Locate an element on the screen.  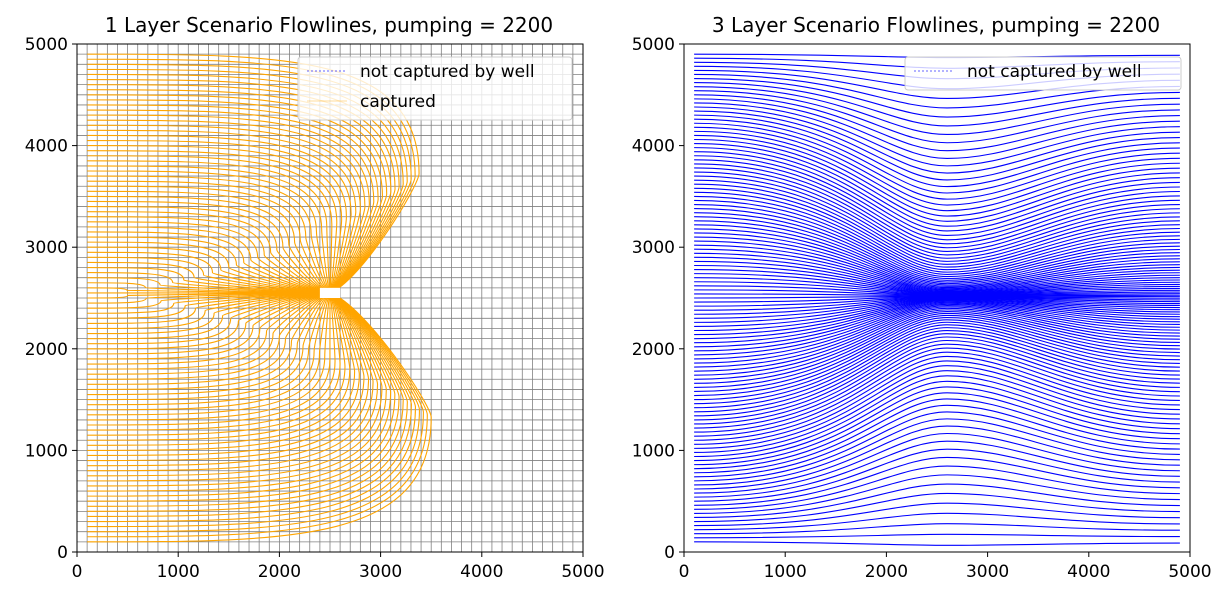
x-tick-label: 0 is located at coordinates (77, 572).